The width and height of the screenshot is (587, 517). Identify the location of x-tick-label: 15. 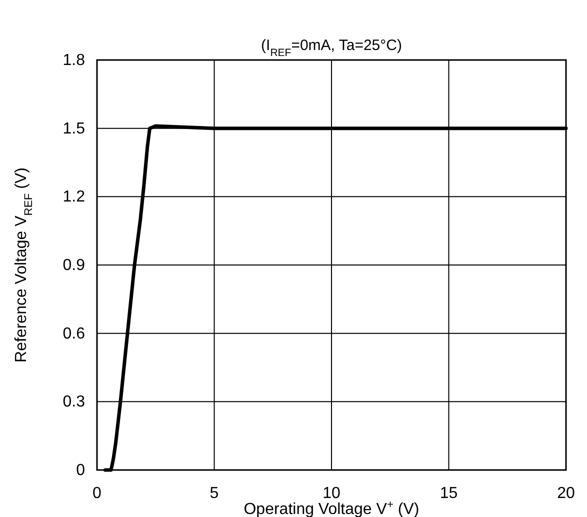
(449, 493).